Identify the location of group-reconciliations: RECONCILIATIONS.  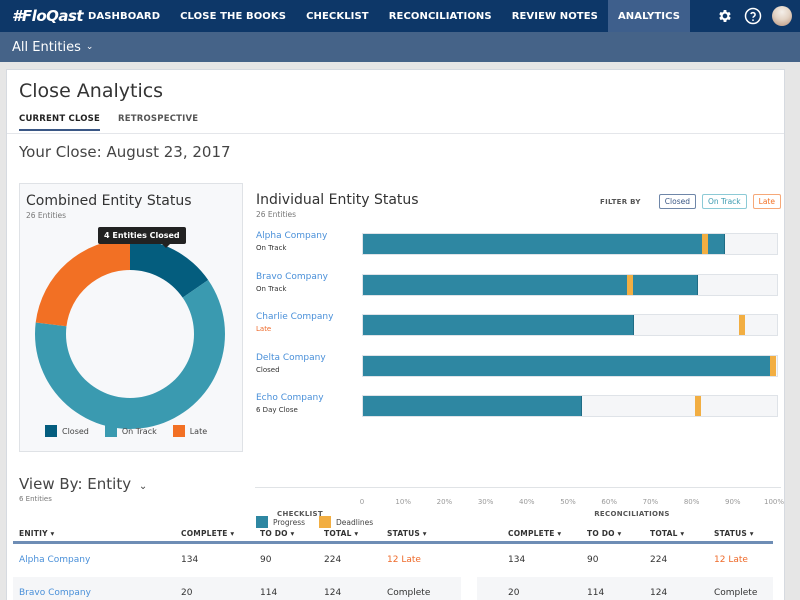
(632, 514).